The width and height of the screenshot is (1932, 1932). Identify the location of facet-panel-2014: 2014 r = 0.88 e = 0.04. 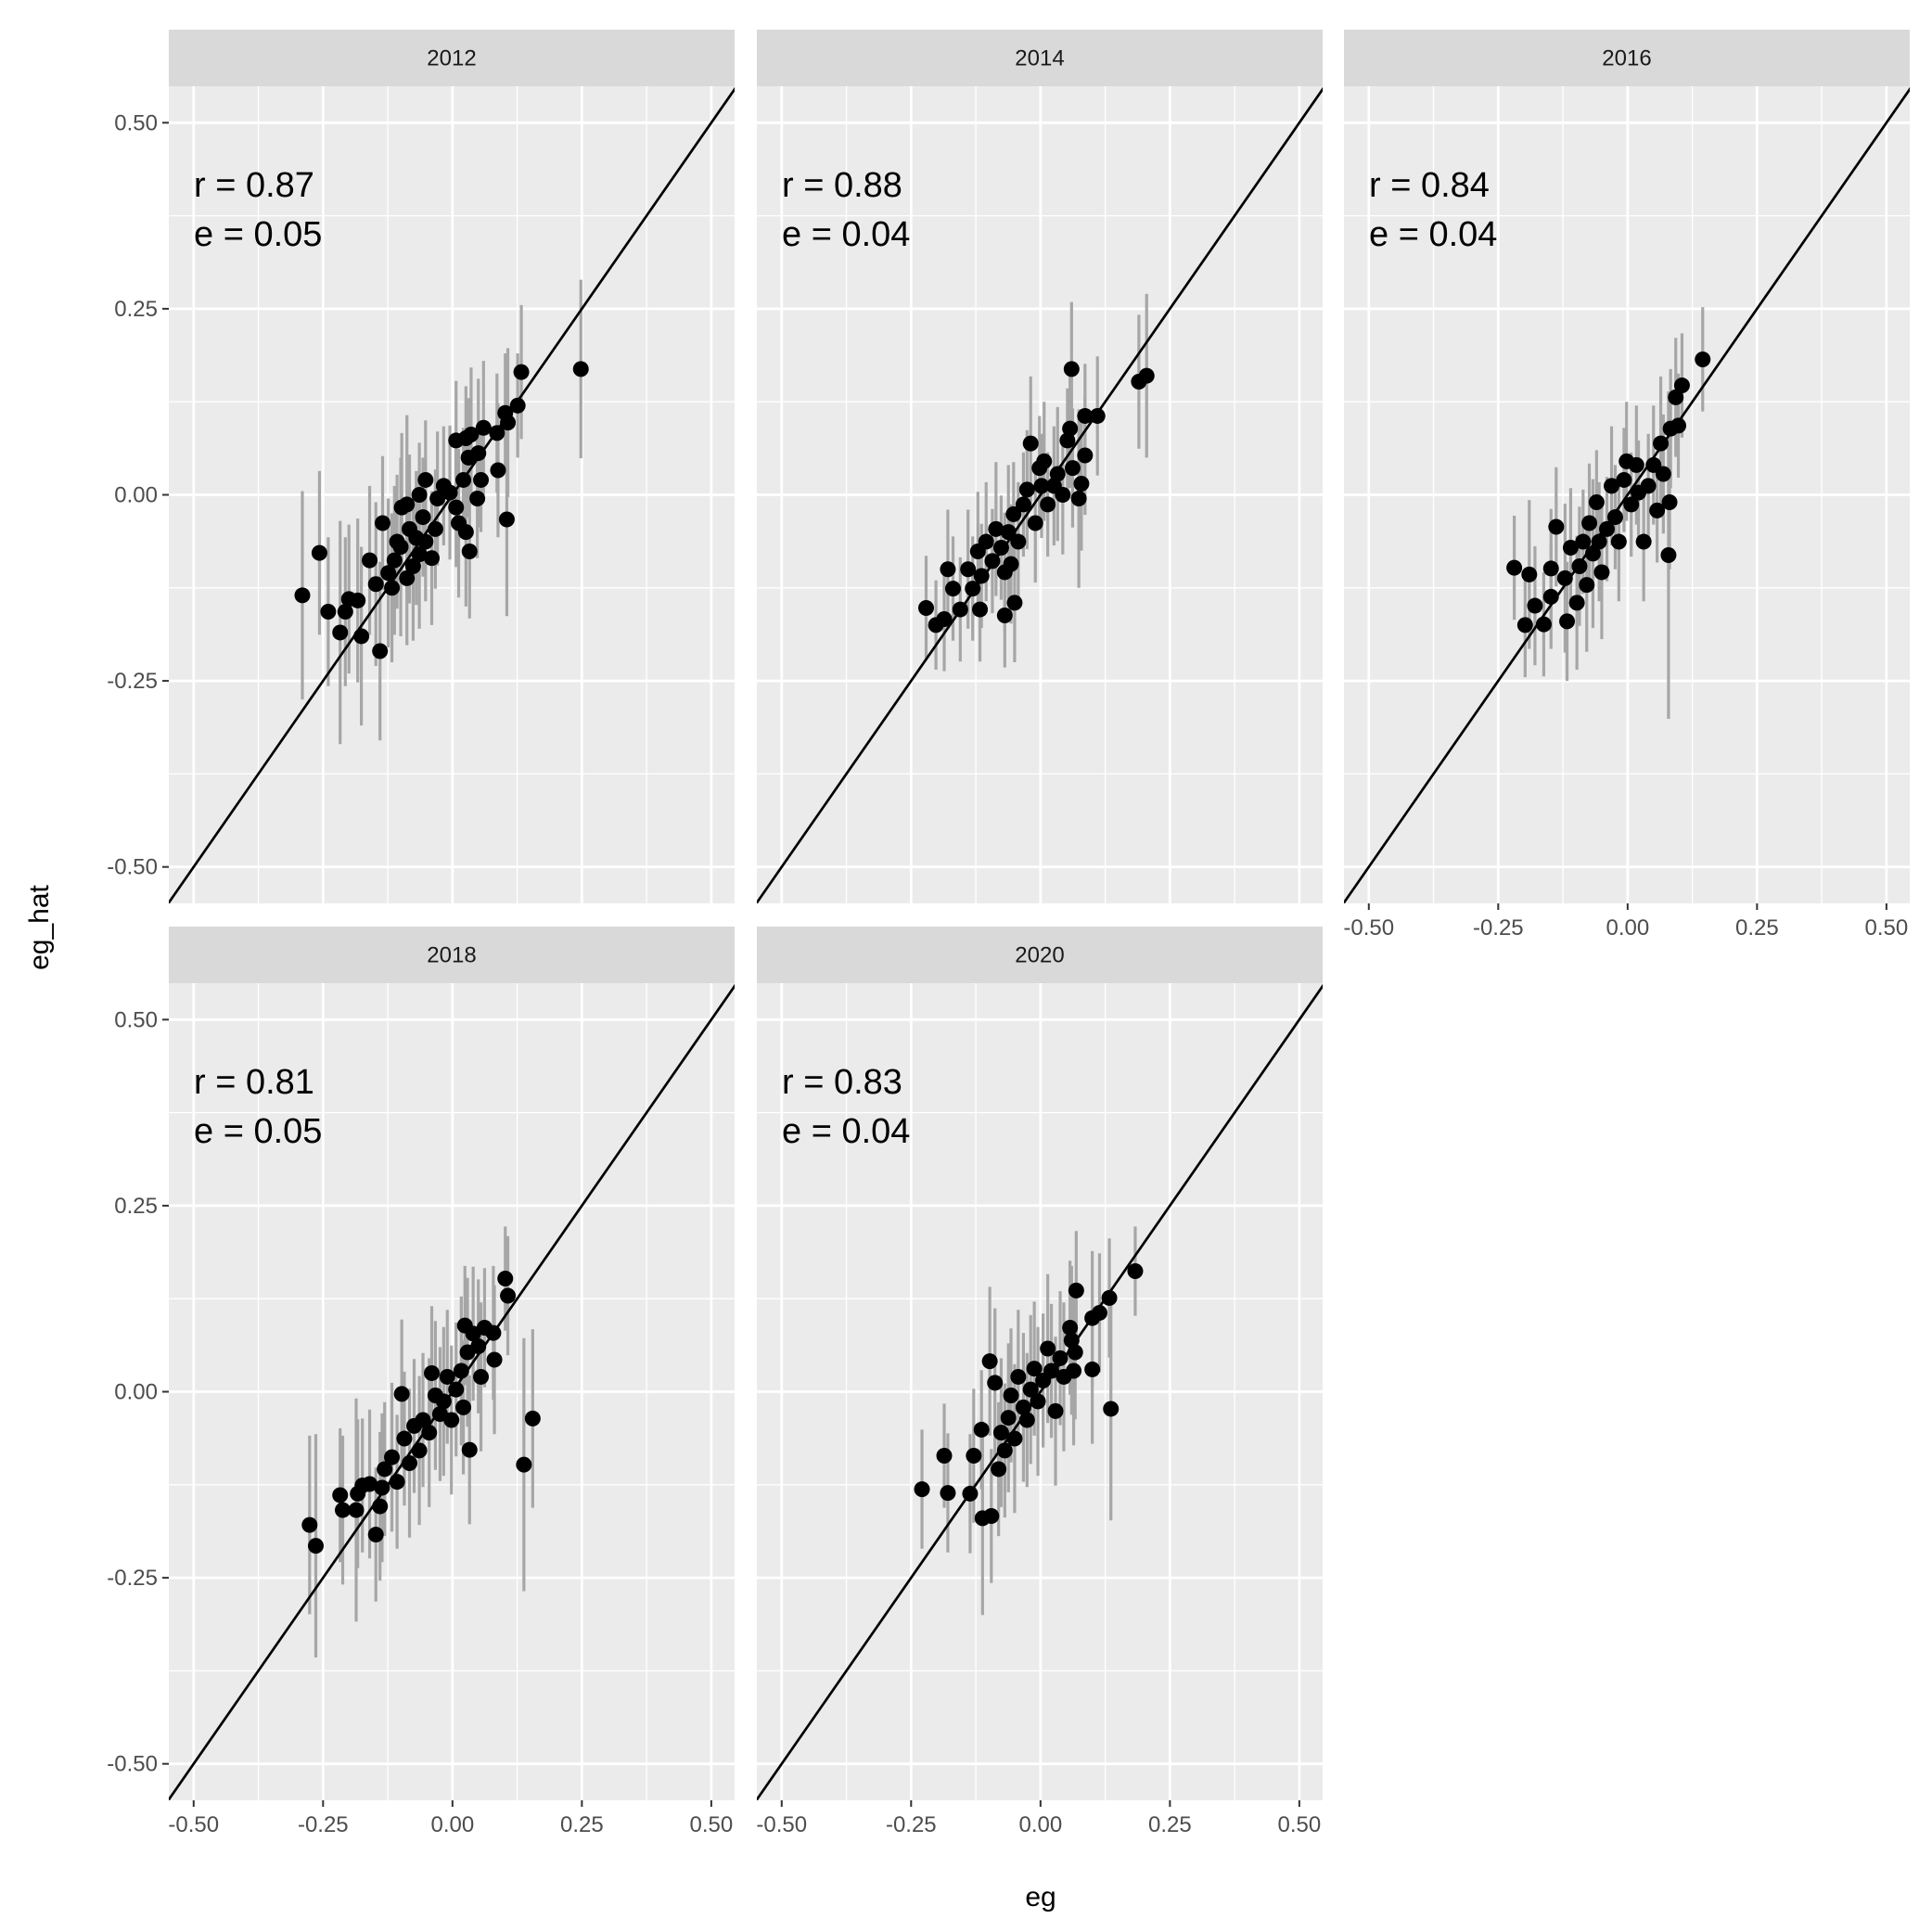
(1040, 466).